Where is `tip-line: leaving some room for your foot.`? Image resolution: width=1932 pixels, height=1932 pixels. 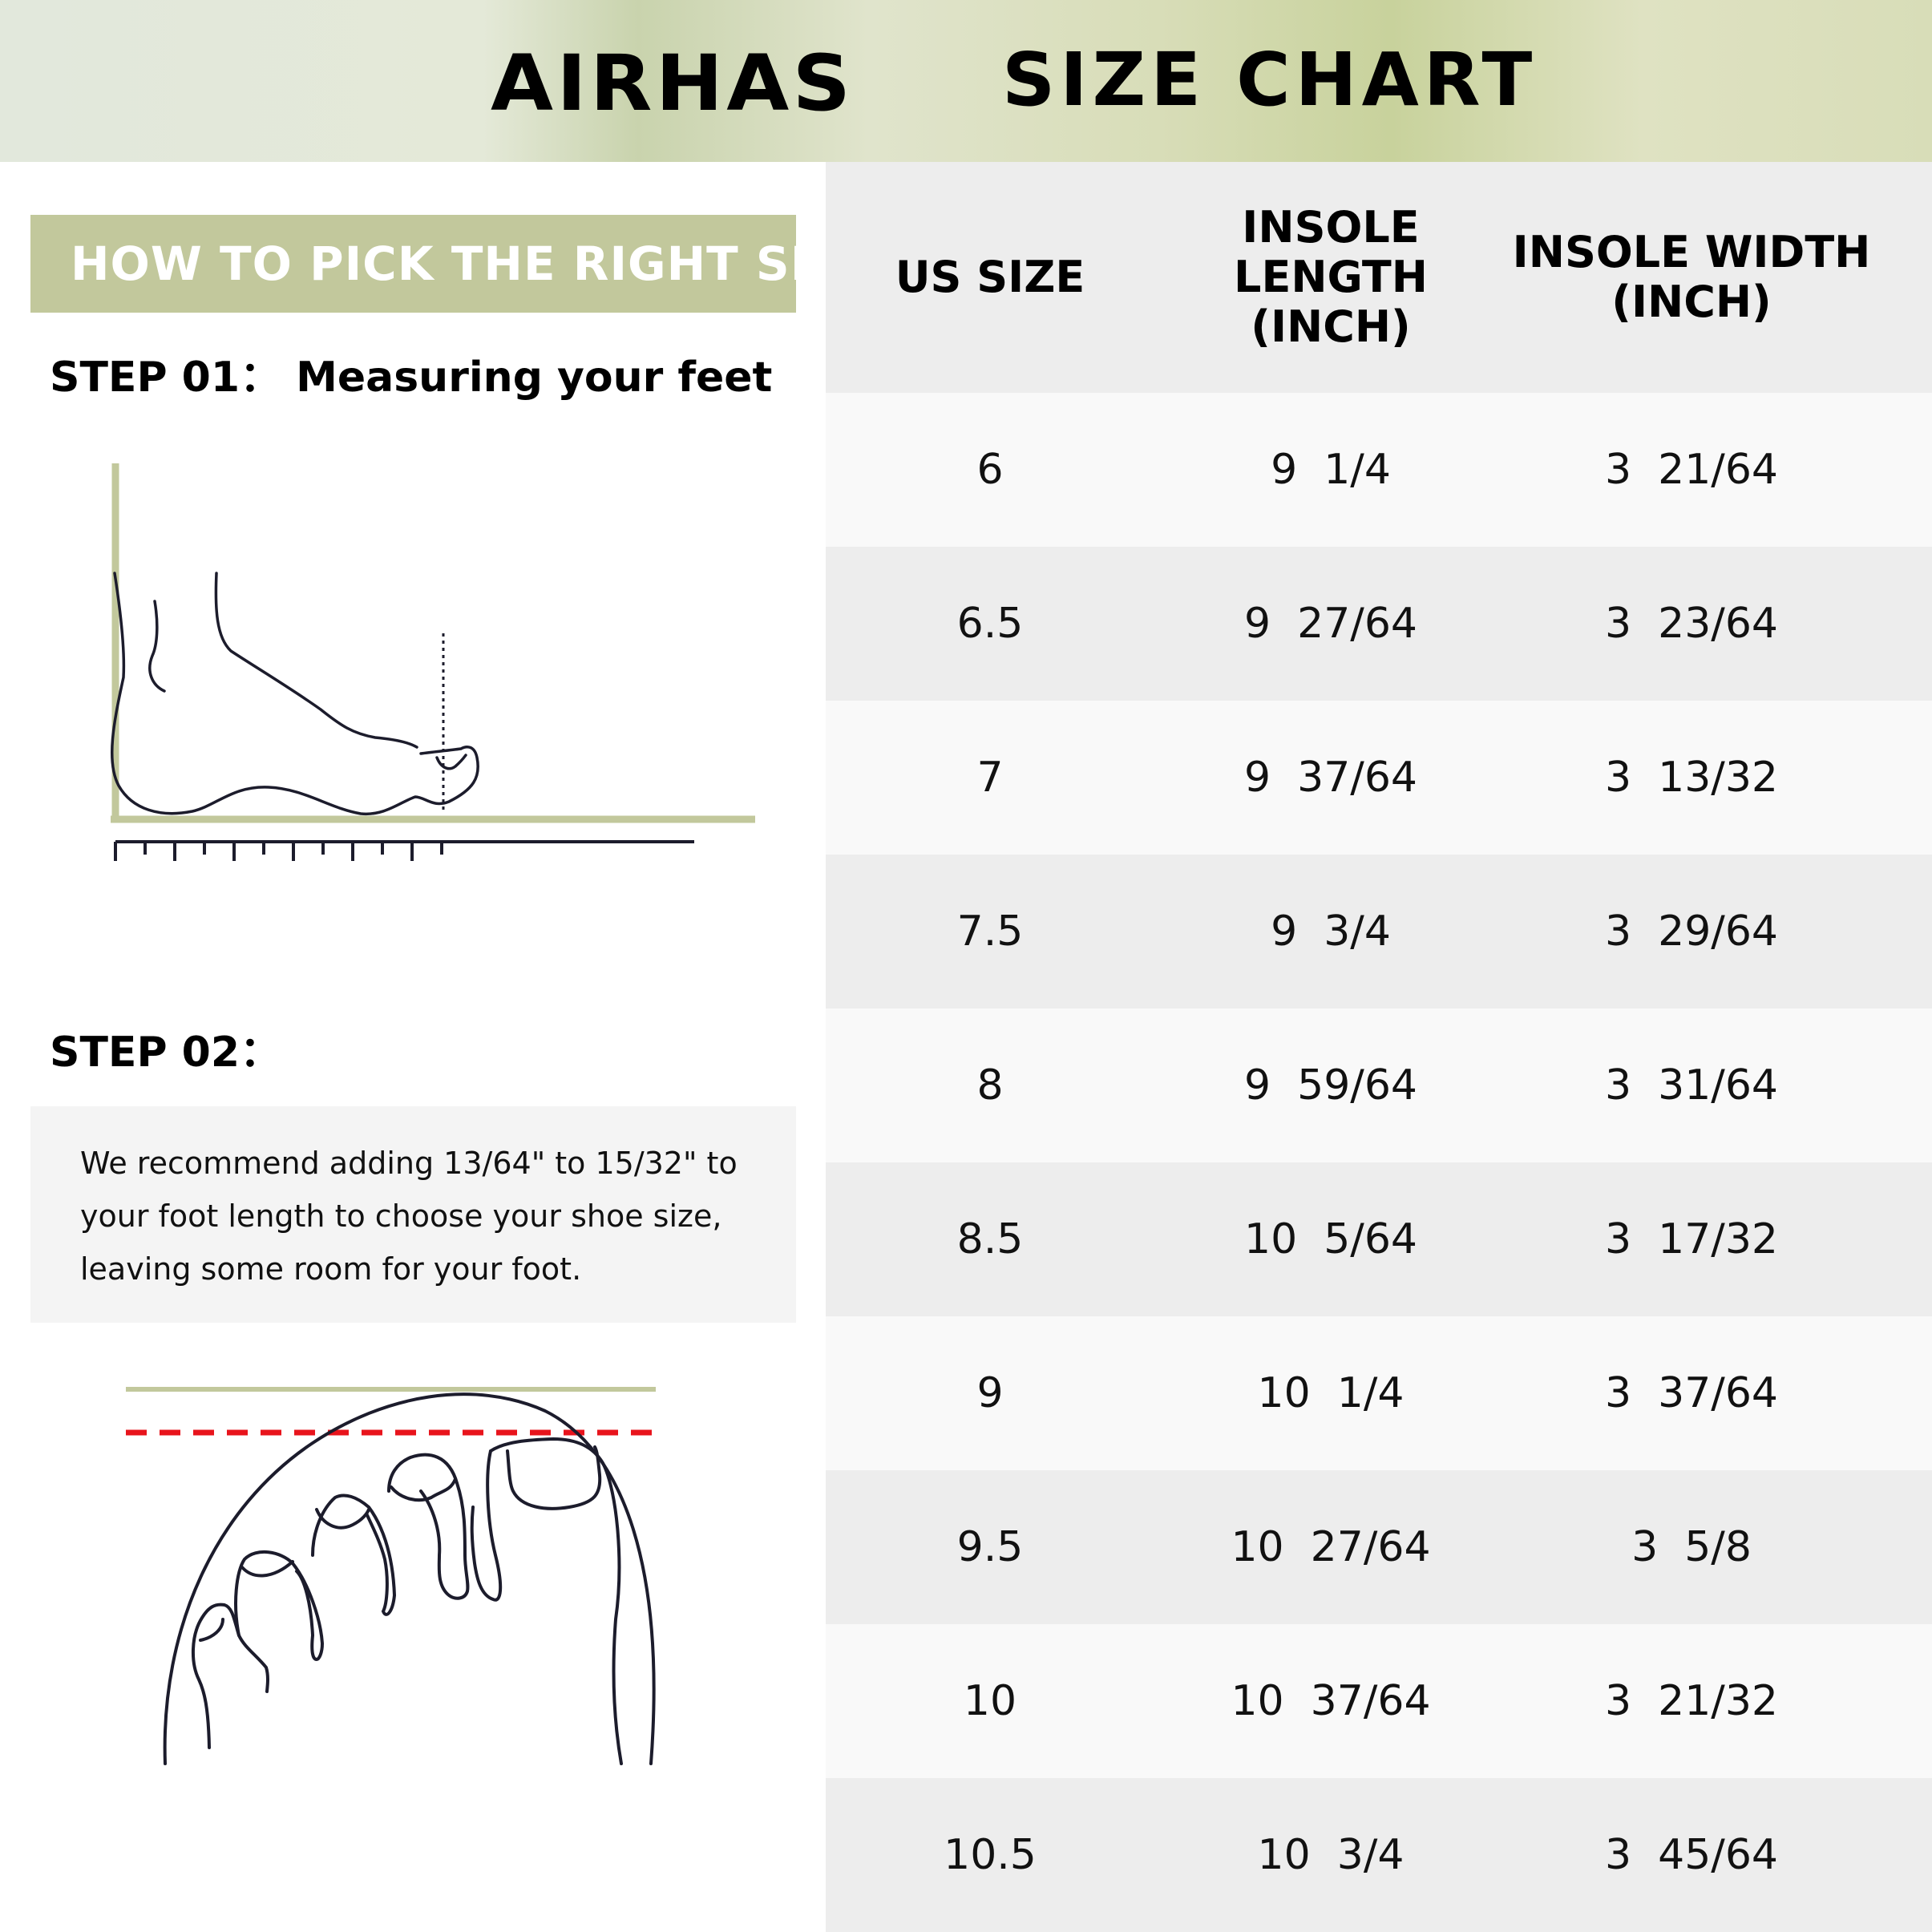 tip-line: leaving some room for your foot. is located at coordinates (331, 1269).